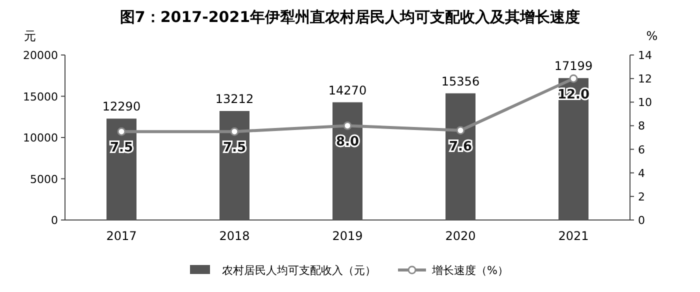 The width and height of the screenshot is (700, 292). I want to click on x-tick-label: 2021, so click(573, 236).